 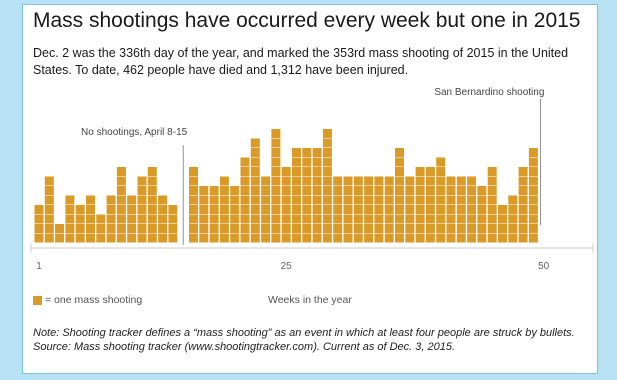 What do you see at coordinates (287, 266) in the screenshot?
I see `x-tick-label: 25` at bounding box center [287, 266].